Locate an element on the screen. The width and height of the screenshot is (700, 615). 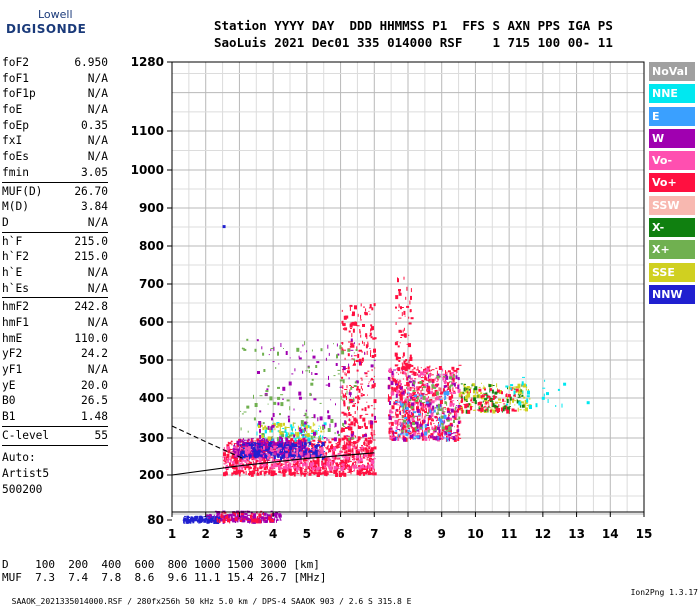
x-tick-label: 13 is located at coordinates (576, 534).